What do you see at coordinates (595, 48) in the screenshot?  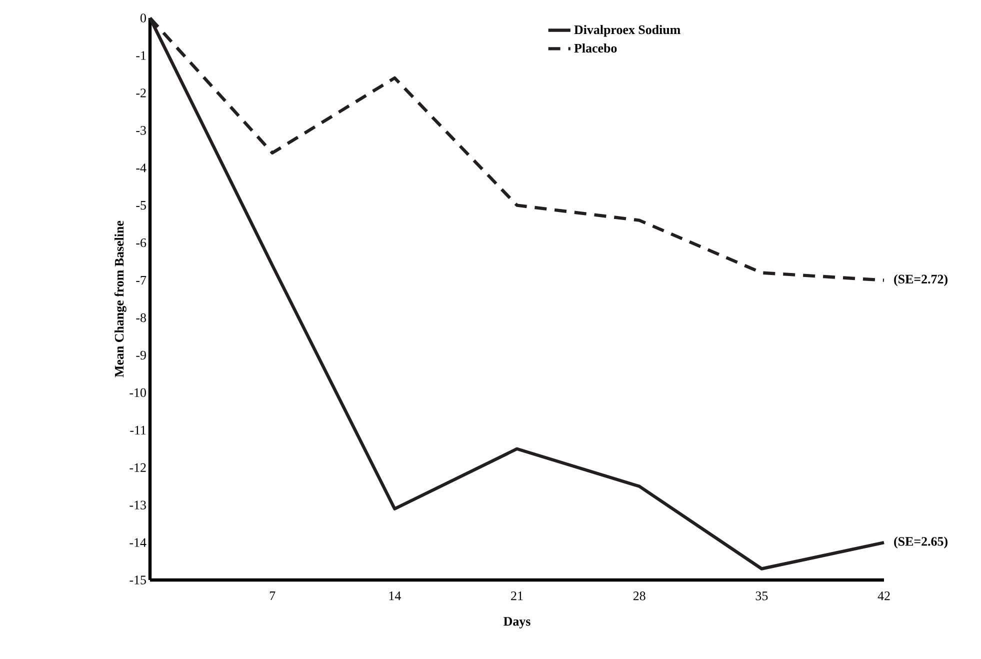 I see `legend-label: Placebo` at bounding box center [595, 48].